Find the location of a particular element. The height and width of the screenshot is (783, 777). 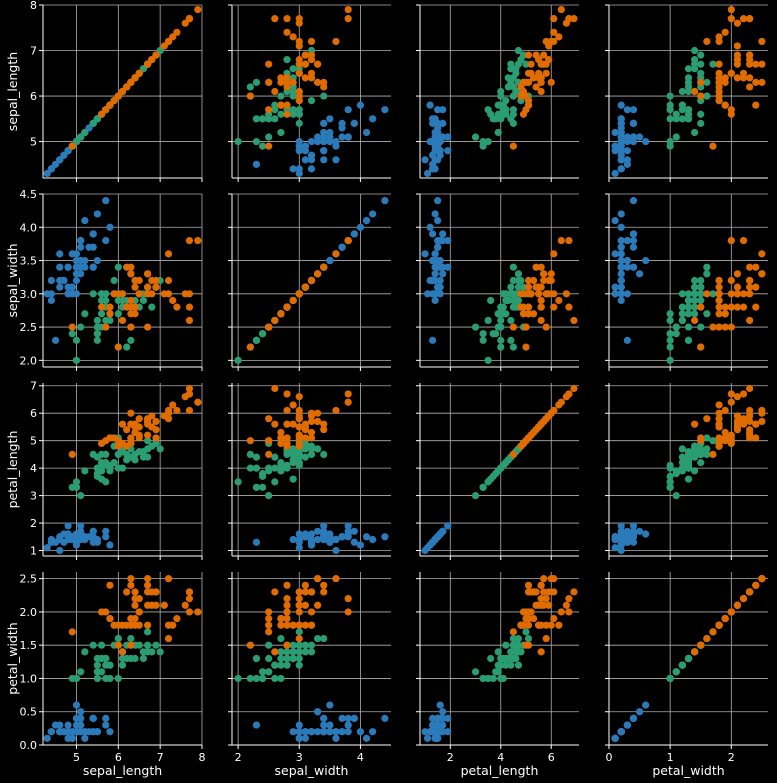

y-tick-label: 1.5 is located at coordinates (29, 645).